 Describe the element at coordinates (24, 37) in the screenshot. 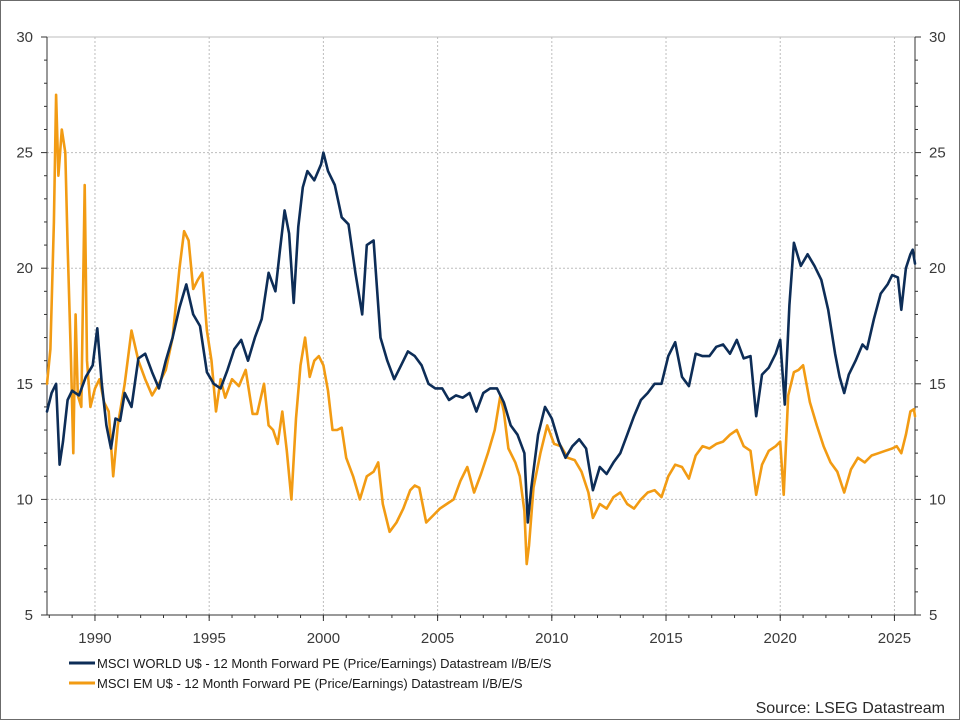

I see `y-tick-label-left: 30` at that location.